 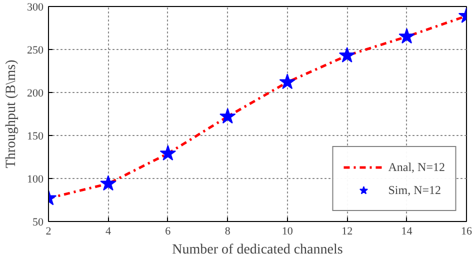 I want to click on legend-label: Sim, N=12, so click(x=415, y=190).